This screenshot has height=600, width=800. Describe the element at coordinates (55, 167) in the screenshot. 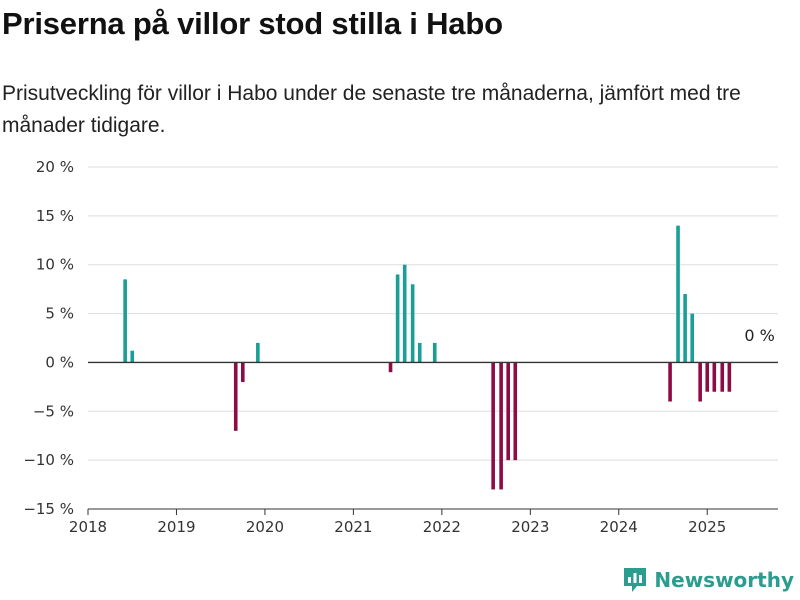

I see `y-tick-label: 20 %` at that location.